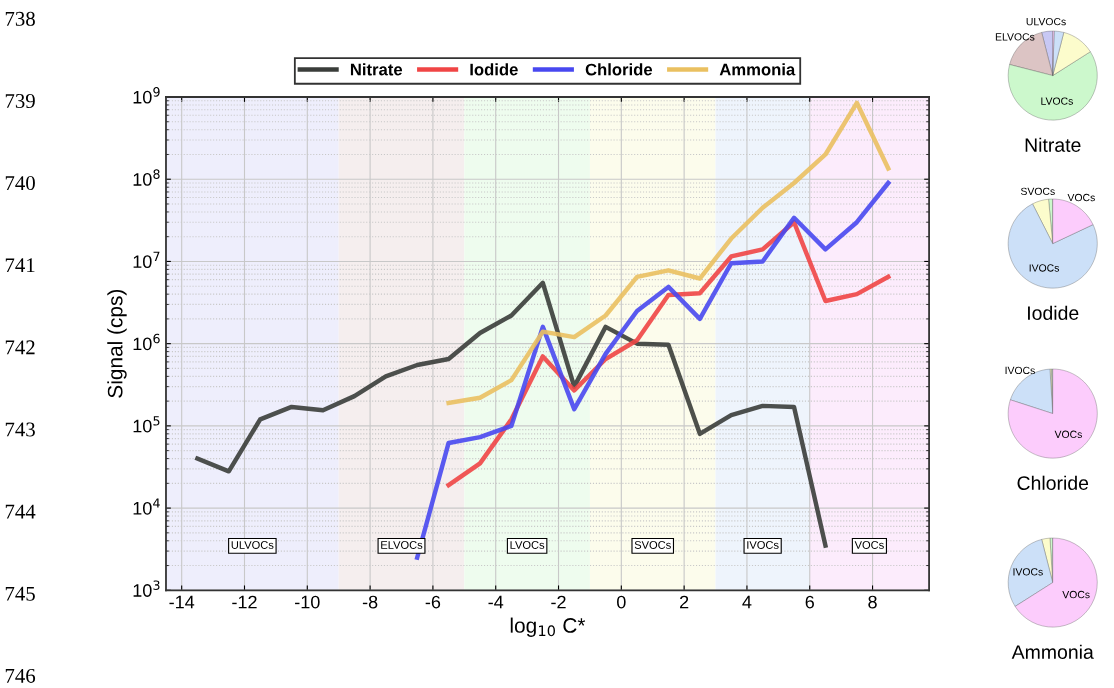 This screenshot has width=1114, height=688. I want to click on text: 740, so click(20, 183).